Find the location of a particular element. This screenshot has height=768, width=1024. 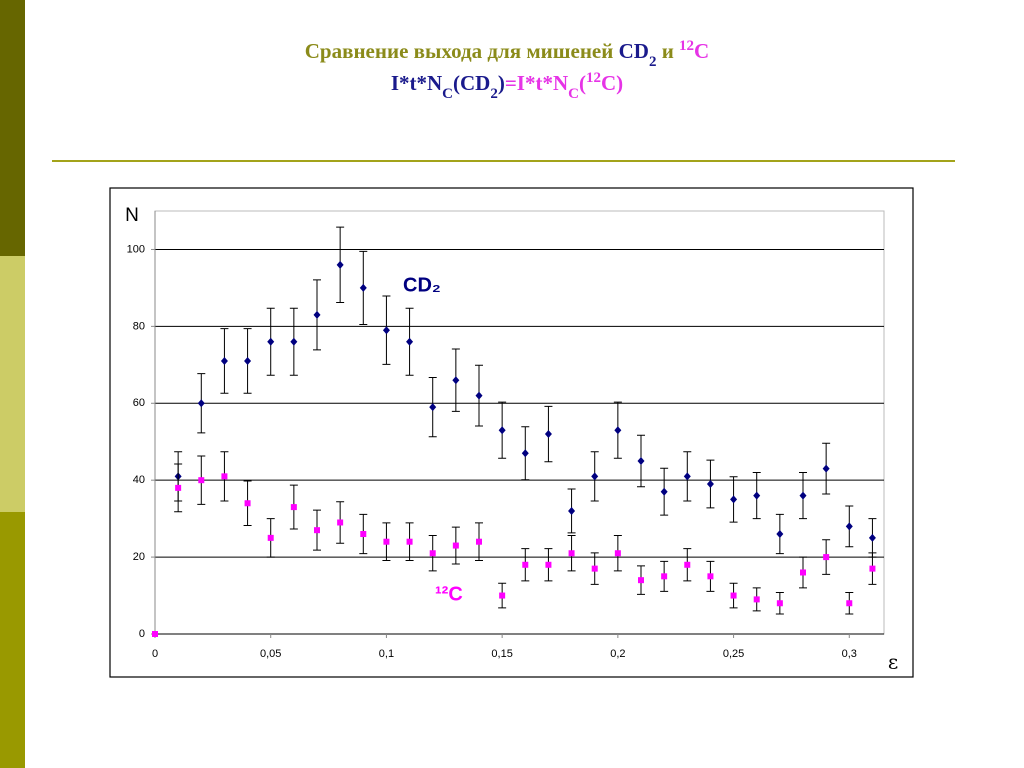

y-tick-label: 40 is located at coordinates (139, 480).